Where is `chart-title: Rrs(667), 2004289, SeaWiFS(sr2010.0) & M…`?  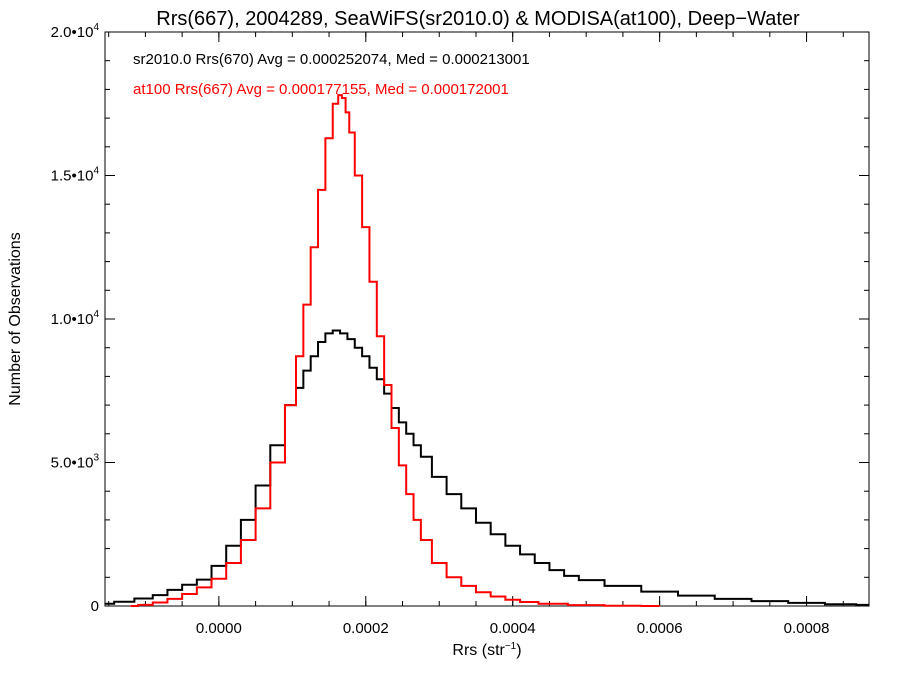
chart-title: Rrs(667), 2004289, SeaWiFS(sr2010.0) & M… is located at coordinates (478, 19).